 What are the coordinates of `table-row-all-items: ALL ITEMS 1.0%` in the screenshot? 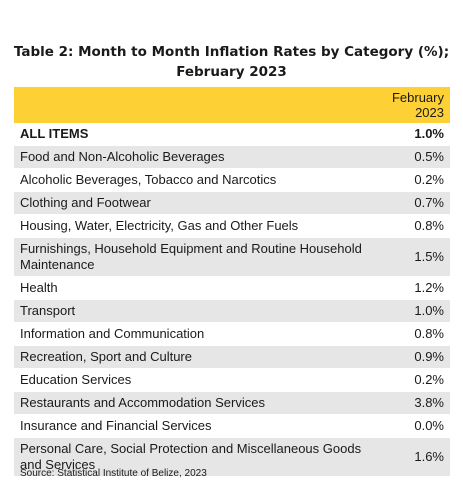 It's located at (232, 134).